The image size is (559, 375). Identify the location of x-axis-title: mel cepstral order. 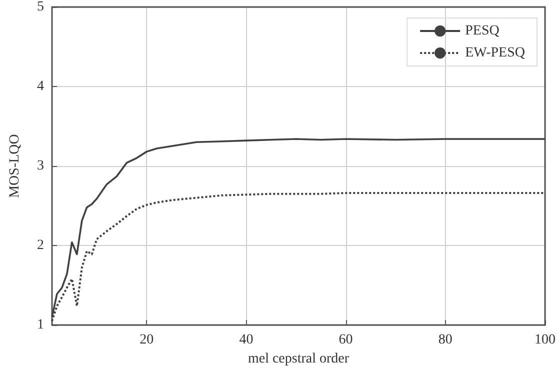
(299, 358).